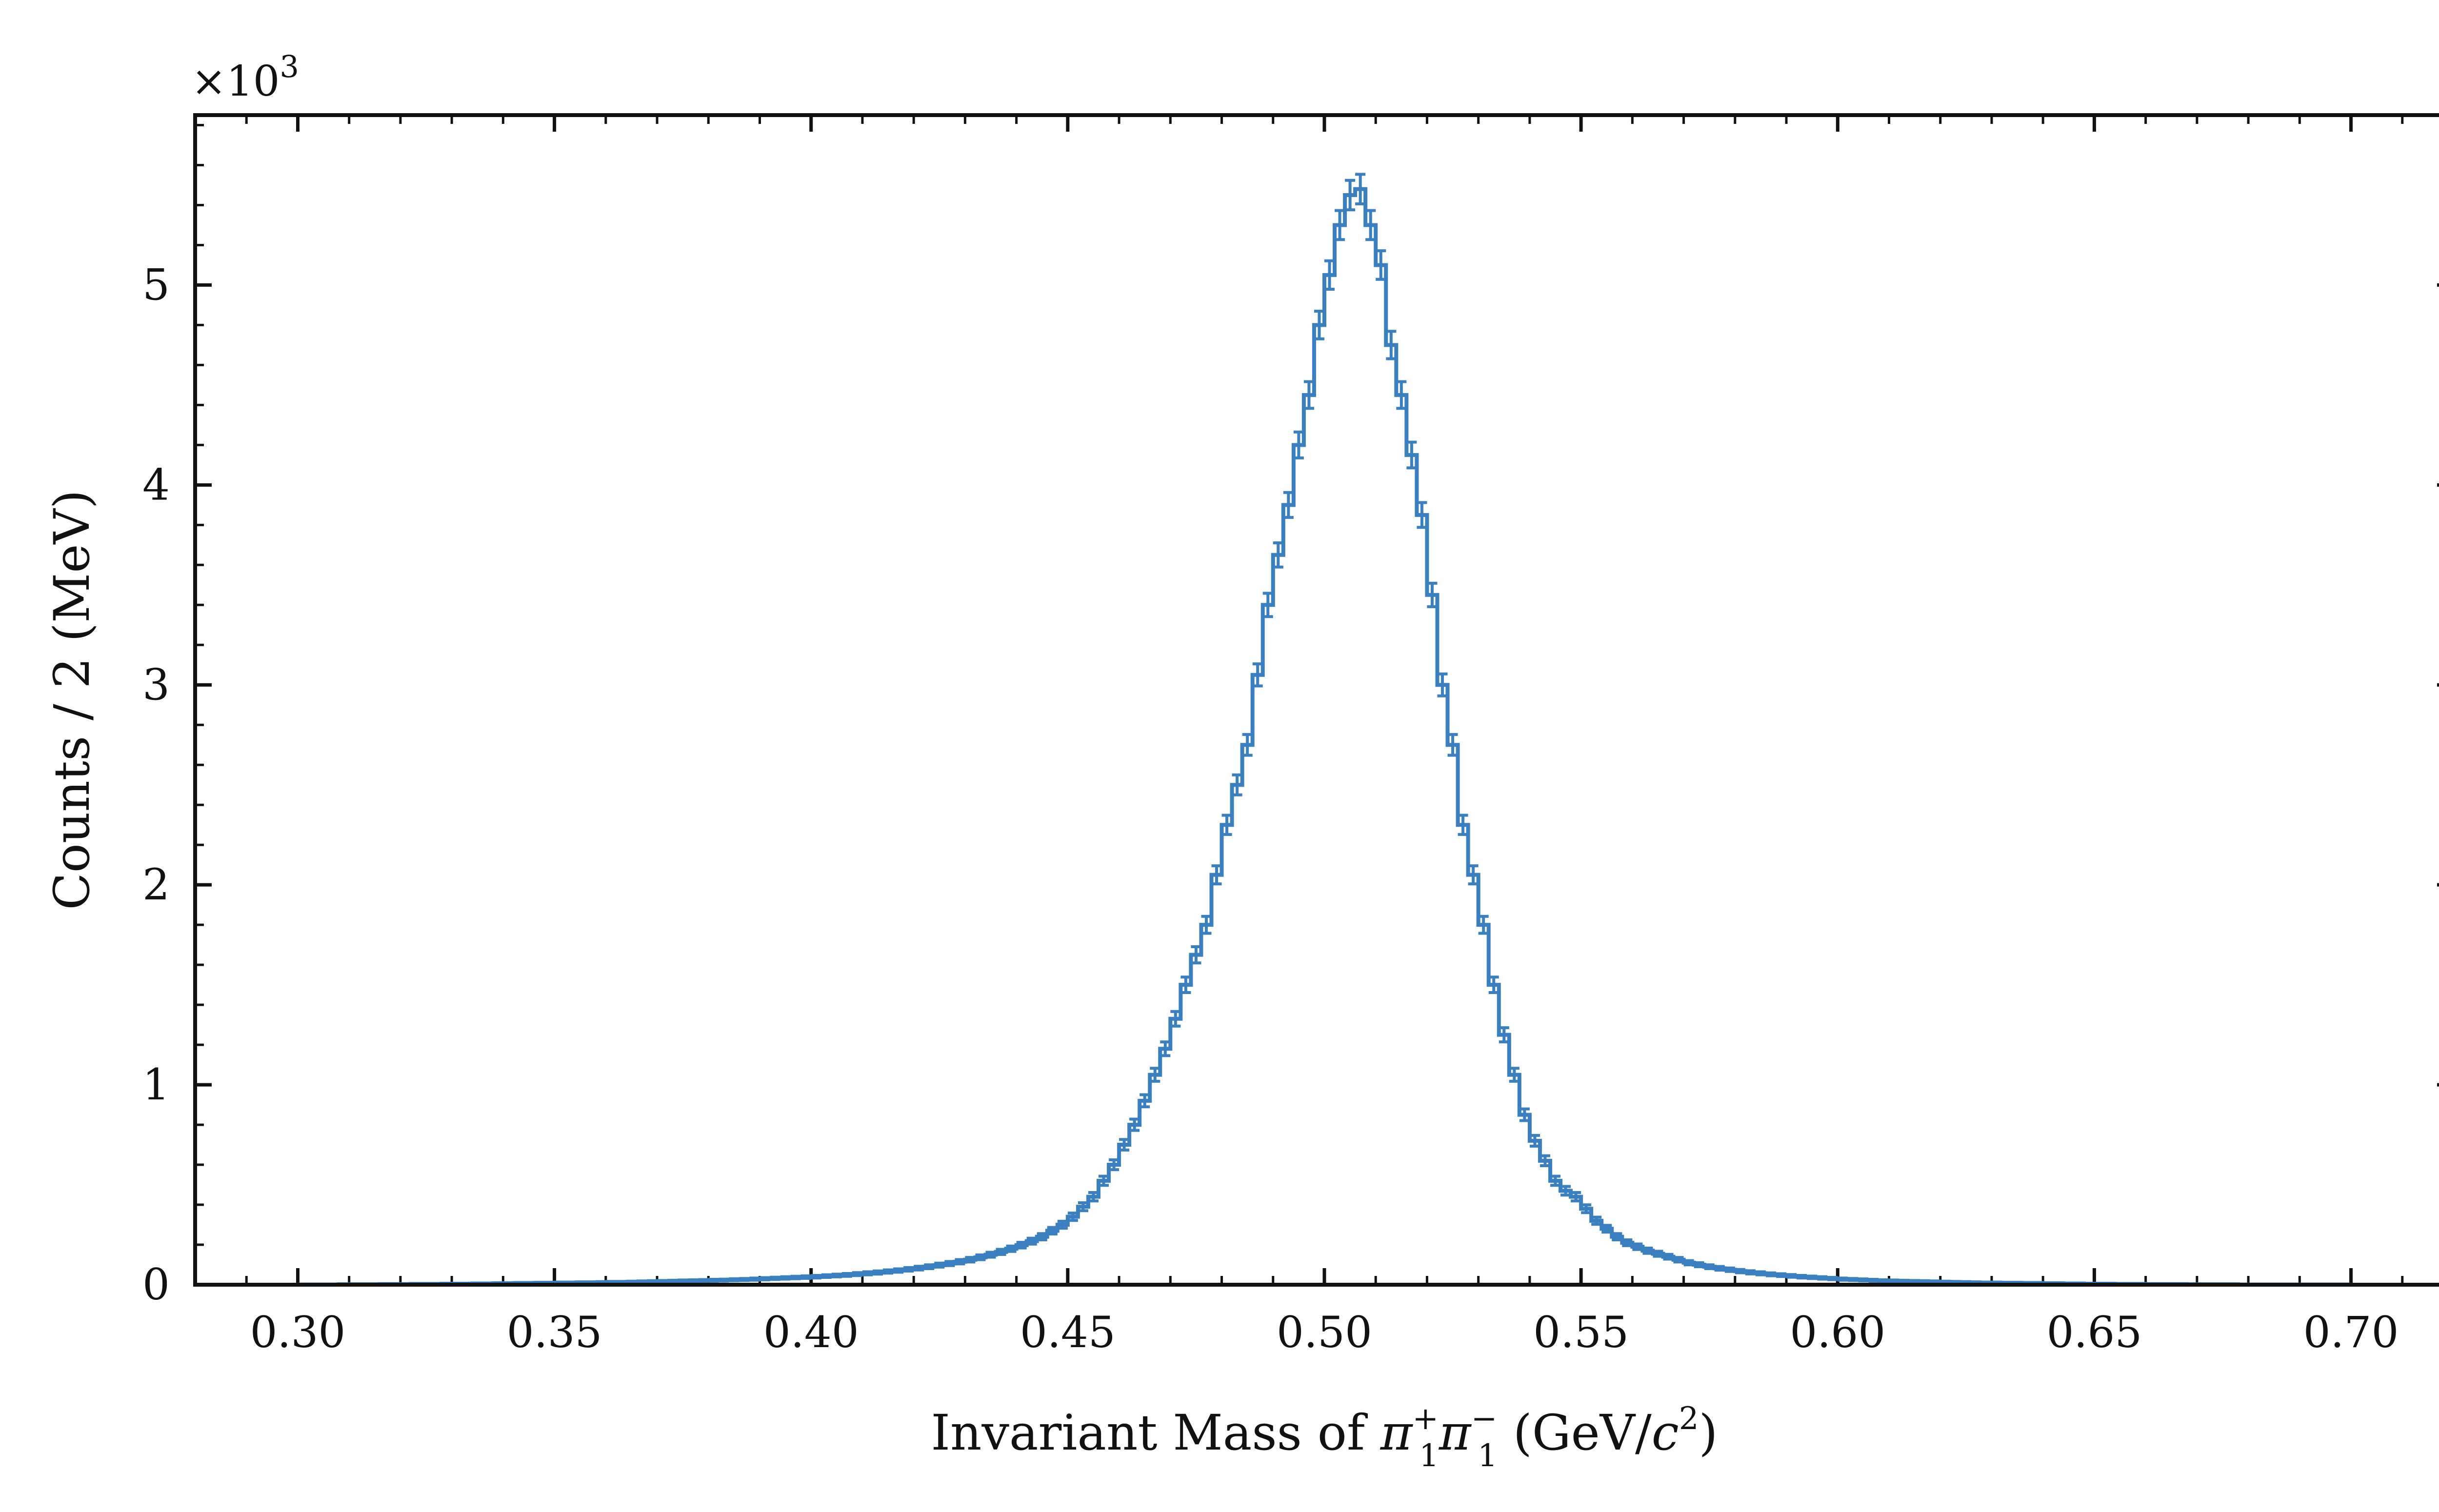 The height and width of the screenshot is (1512, 2439). I want to click on x-tick-label: 0.60, so click(1838, 1332).